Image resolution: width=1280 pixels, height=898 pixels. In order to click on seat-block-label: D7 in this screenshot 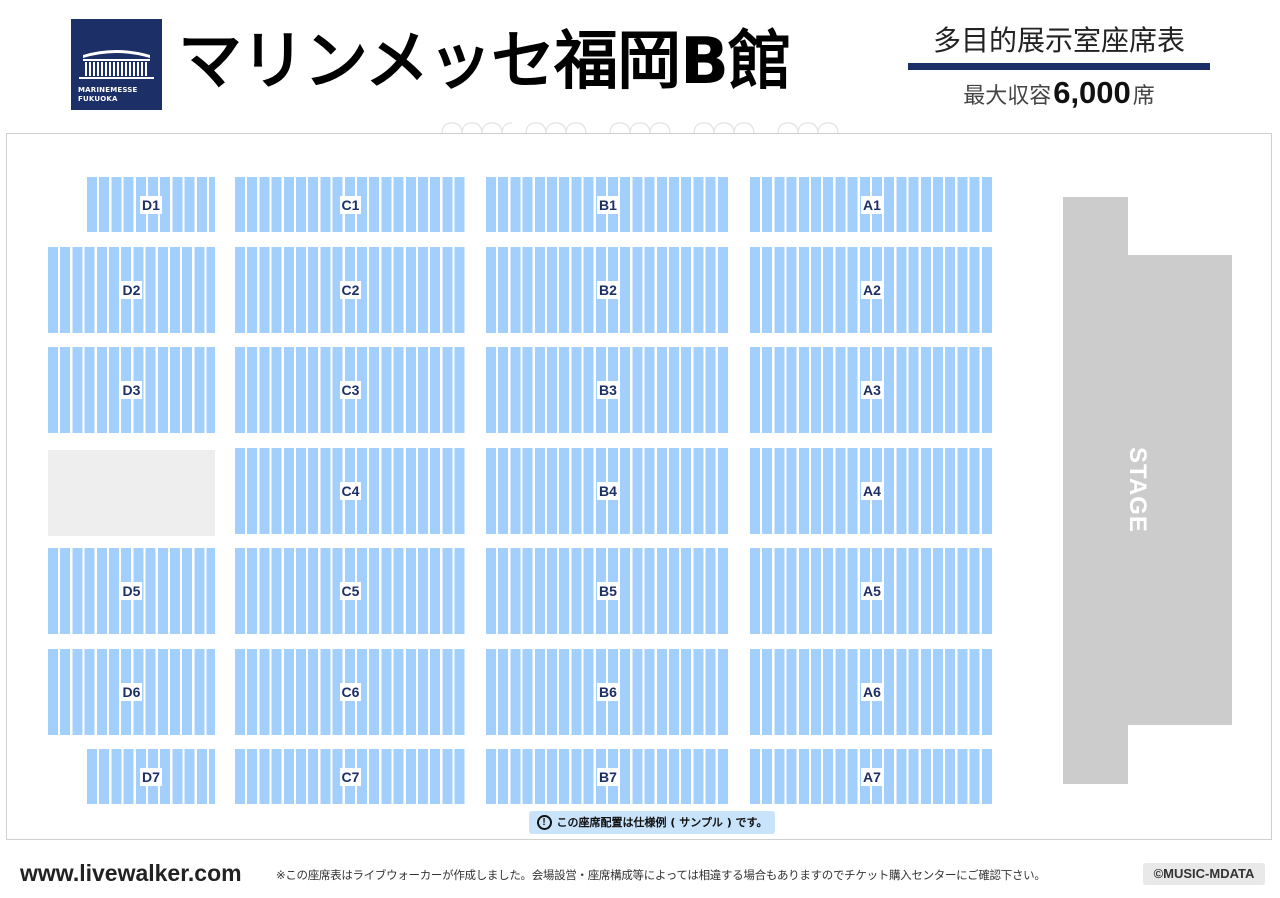, I will do `click(151, 776)`.